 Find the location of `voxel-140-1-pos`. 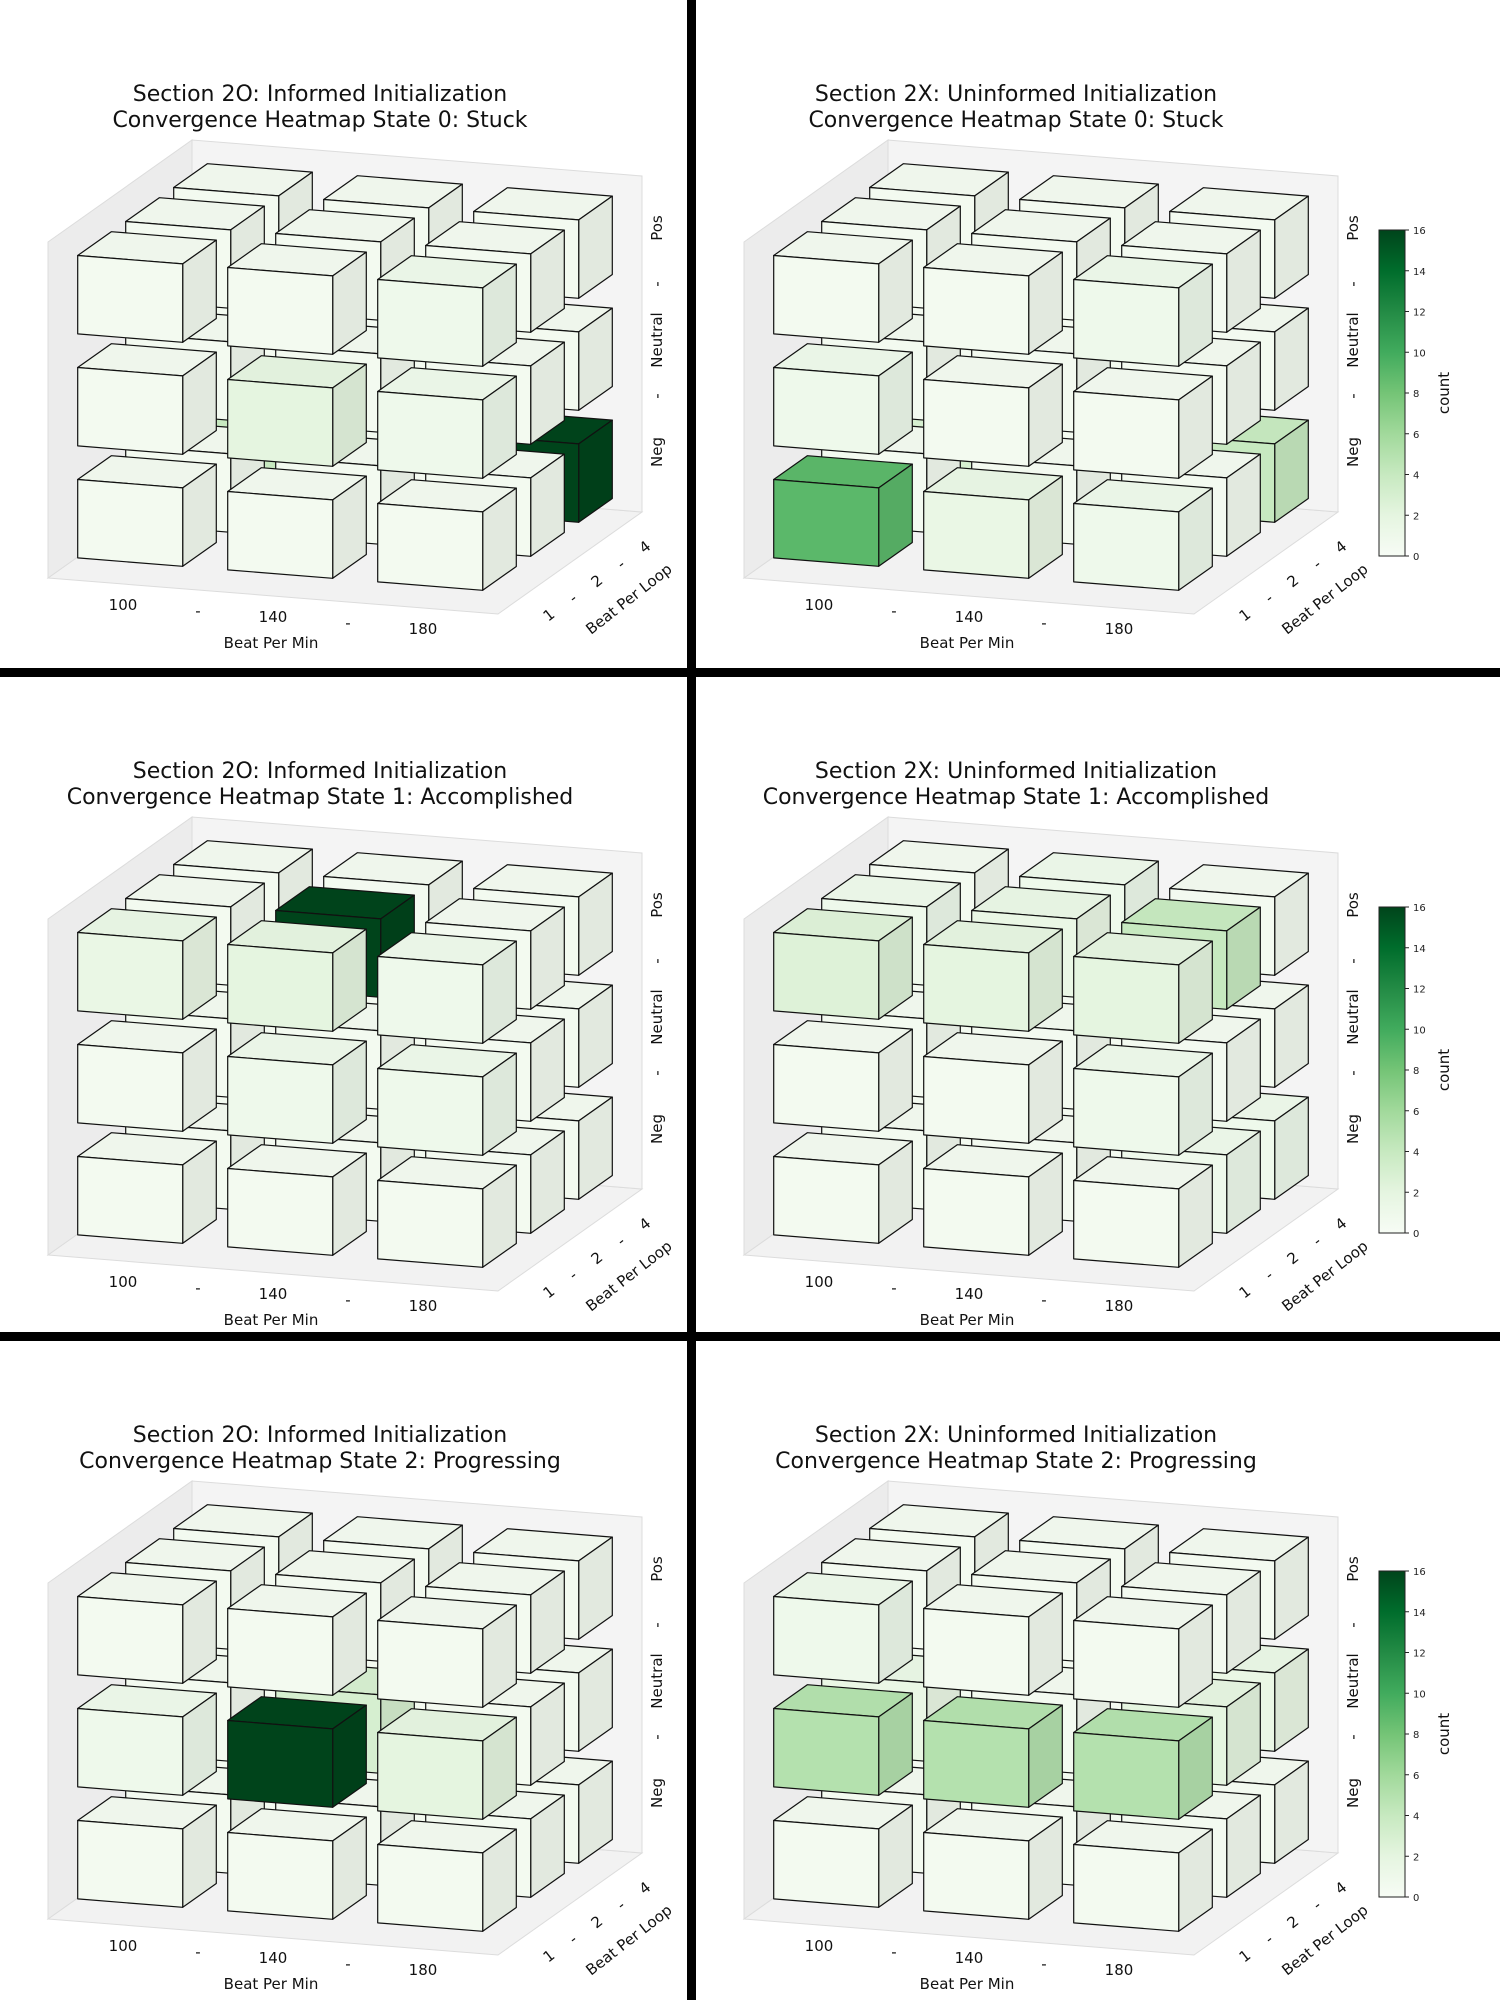

voxel-140-1-pos is located at coordinates (297, 976).